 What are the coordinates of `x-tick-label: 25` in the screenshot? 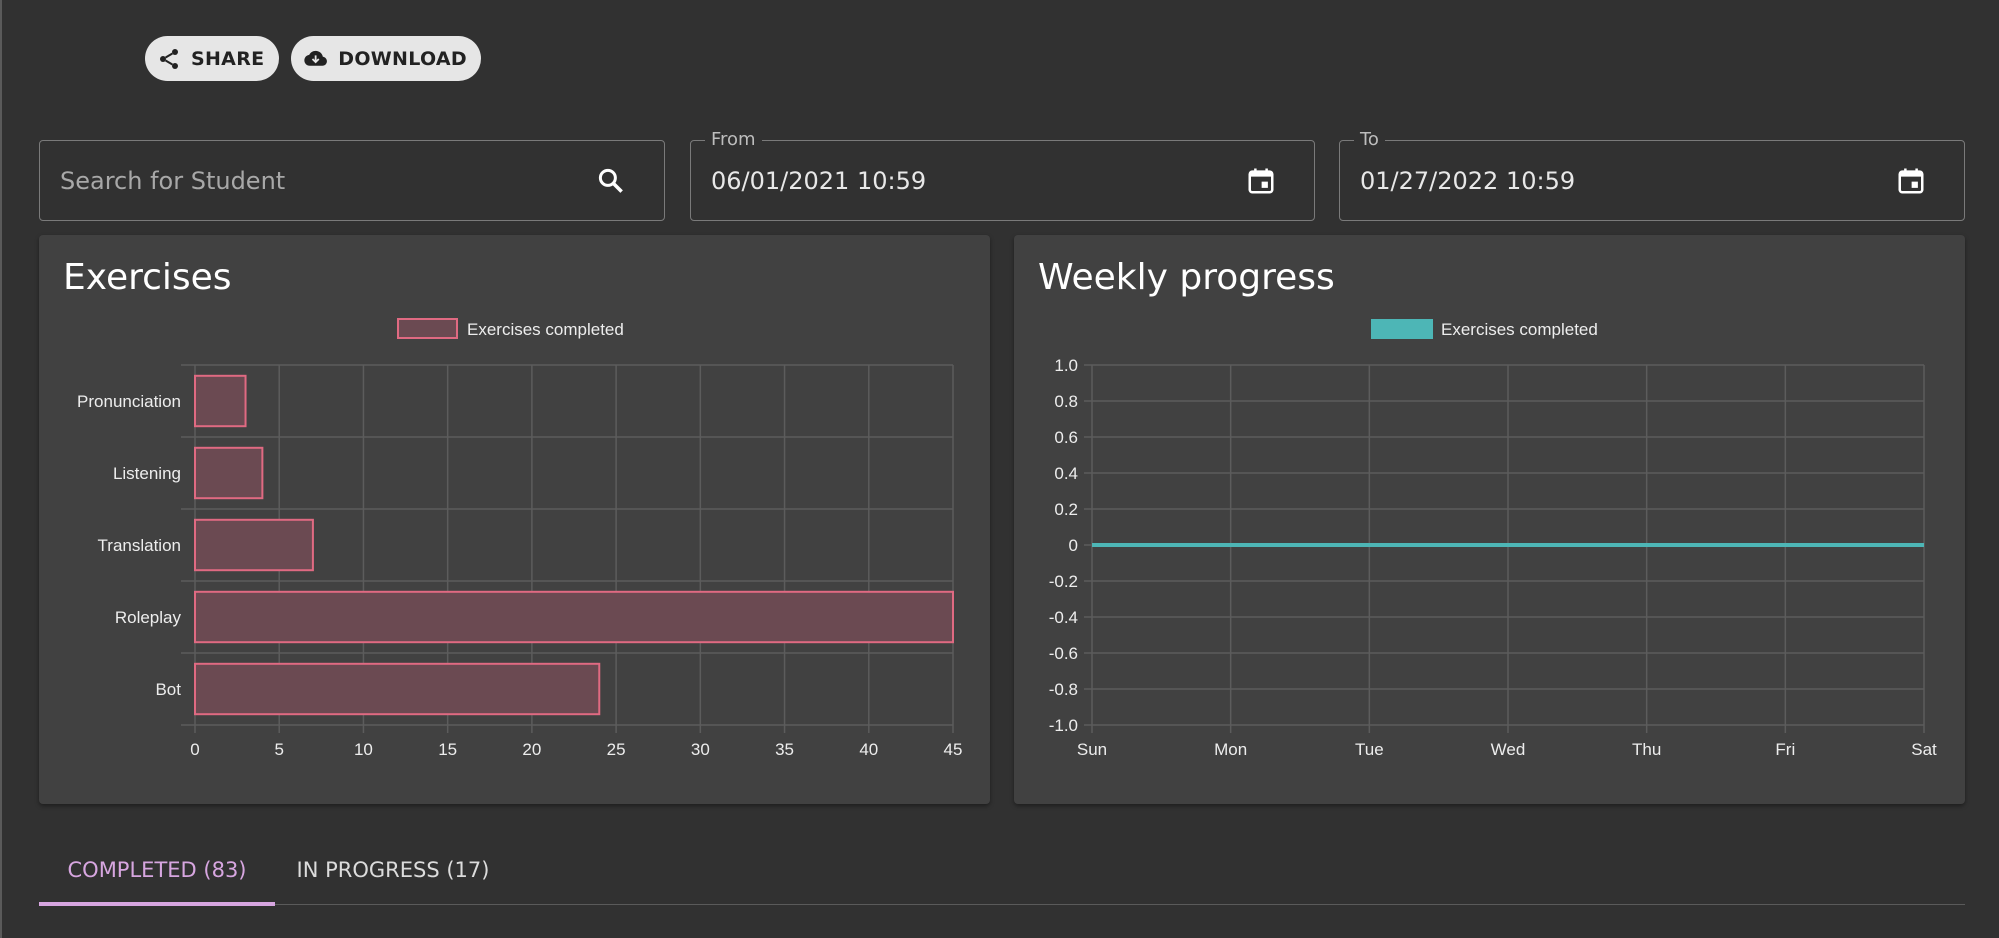 It's located at (616, 749).